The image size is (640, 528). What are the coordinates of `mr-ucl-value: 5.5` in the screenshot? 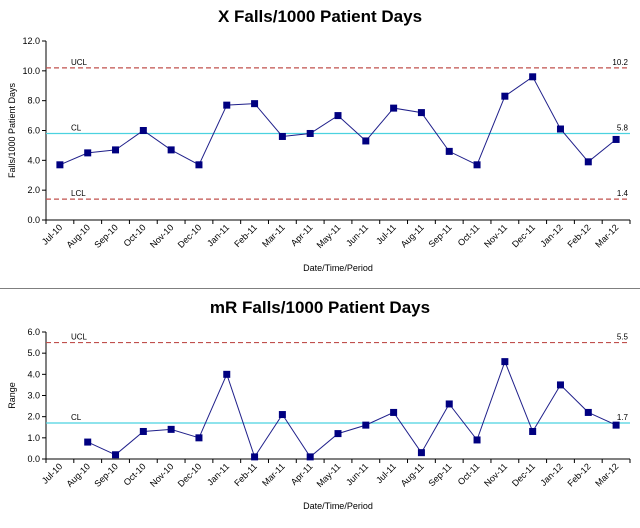 It's located at (623, 337).